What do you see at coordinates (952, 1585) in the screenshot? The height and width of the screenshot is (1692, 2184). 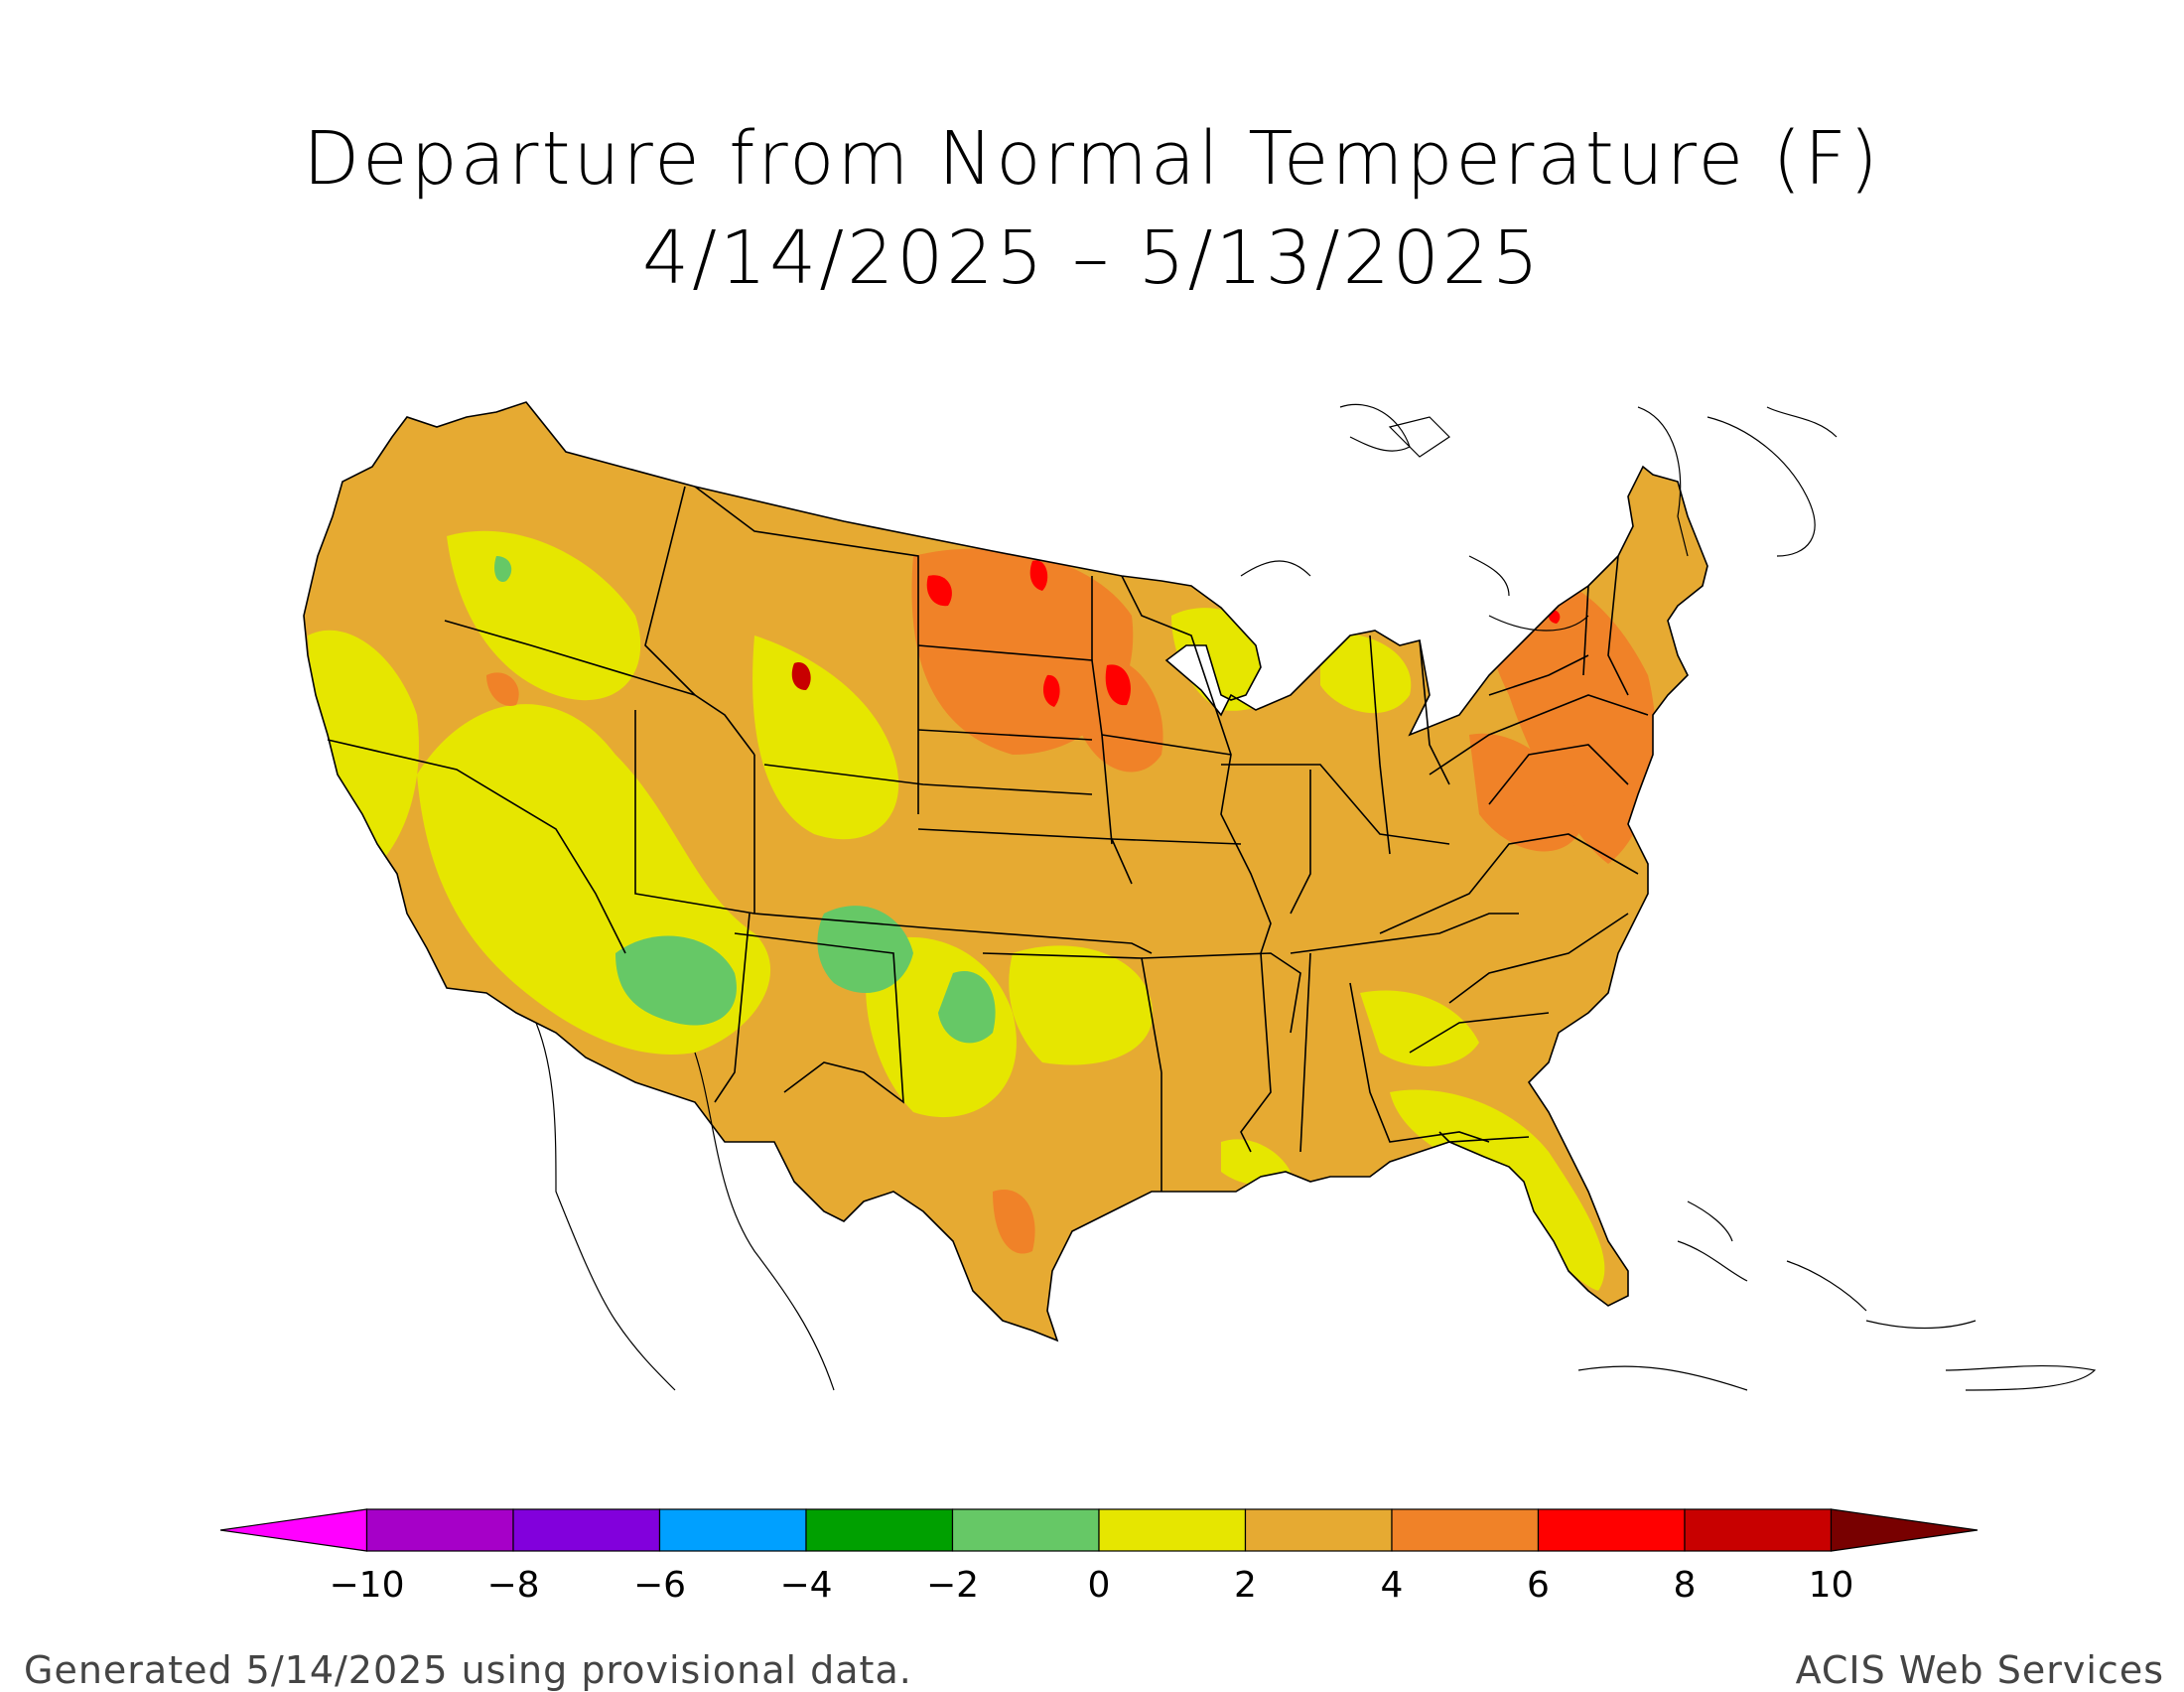 I see `legend-tick-label: −2` at bounding box center [952, 1585].